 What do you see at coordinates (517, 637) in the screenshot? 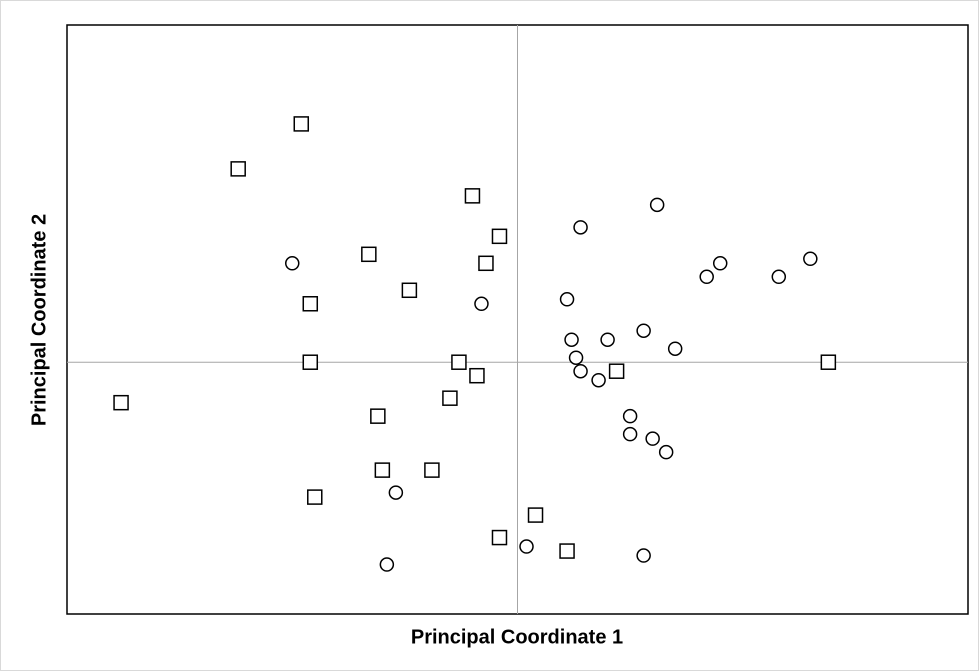
I see `x-axis-title: Principal Coordinate 1` at bounding box center [517, 637].